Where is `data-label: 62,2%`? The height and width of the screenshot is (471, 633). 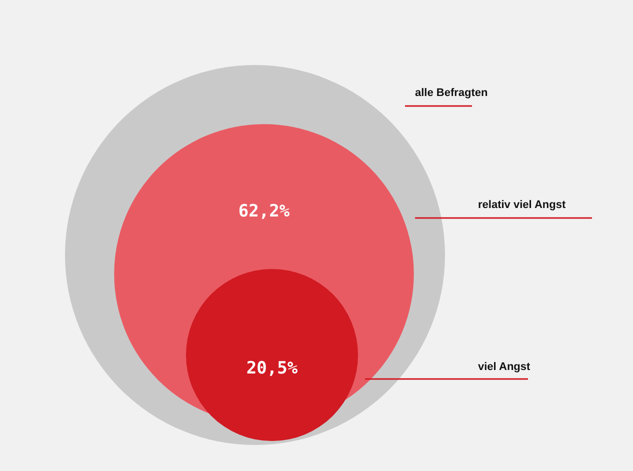
data-label: 62,2% is located at coordinates (264, 211).